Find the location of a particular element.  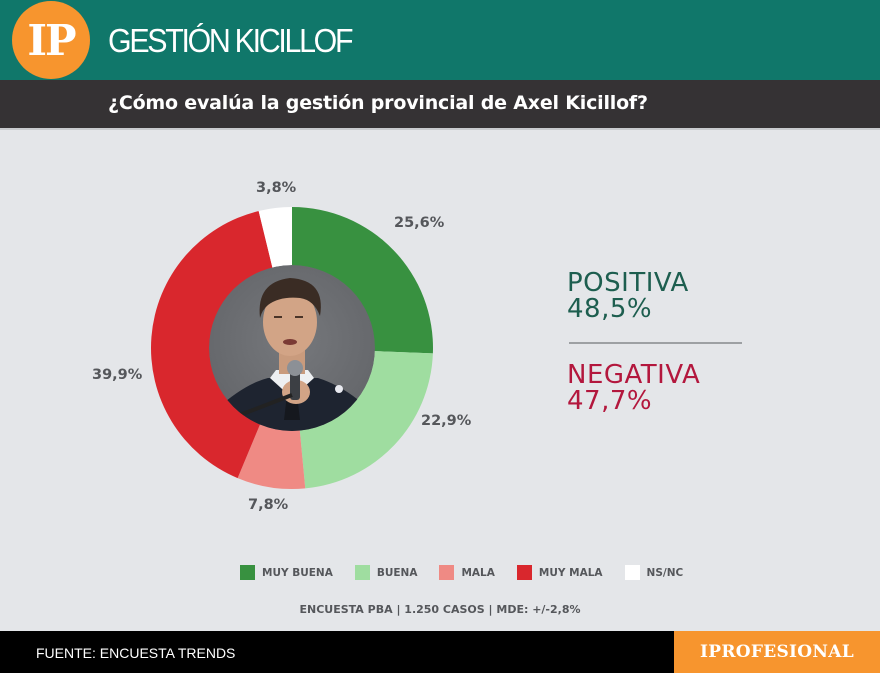

slice-buena is located at coordinates (366, 420).